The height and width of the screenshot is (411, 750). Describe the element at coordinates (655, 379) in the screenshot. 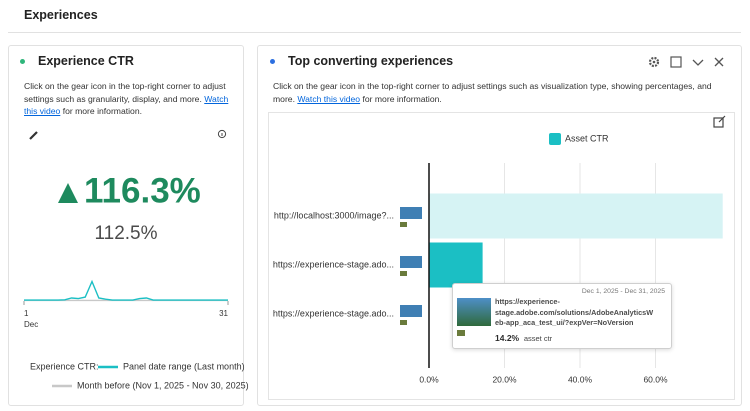

I see `x-tick-label: 60.0%` at that location.